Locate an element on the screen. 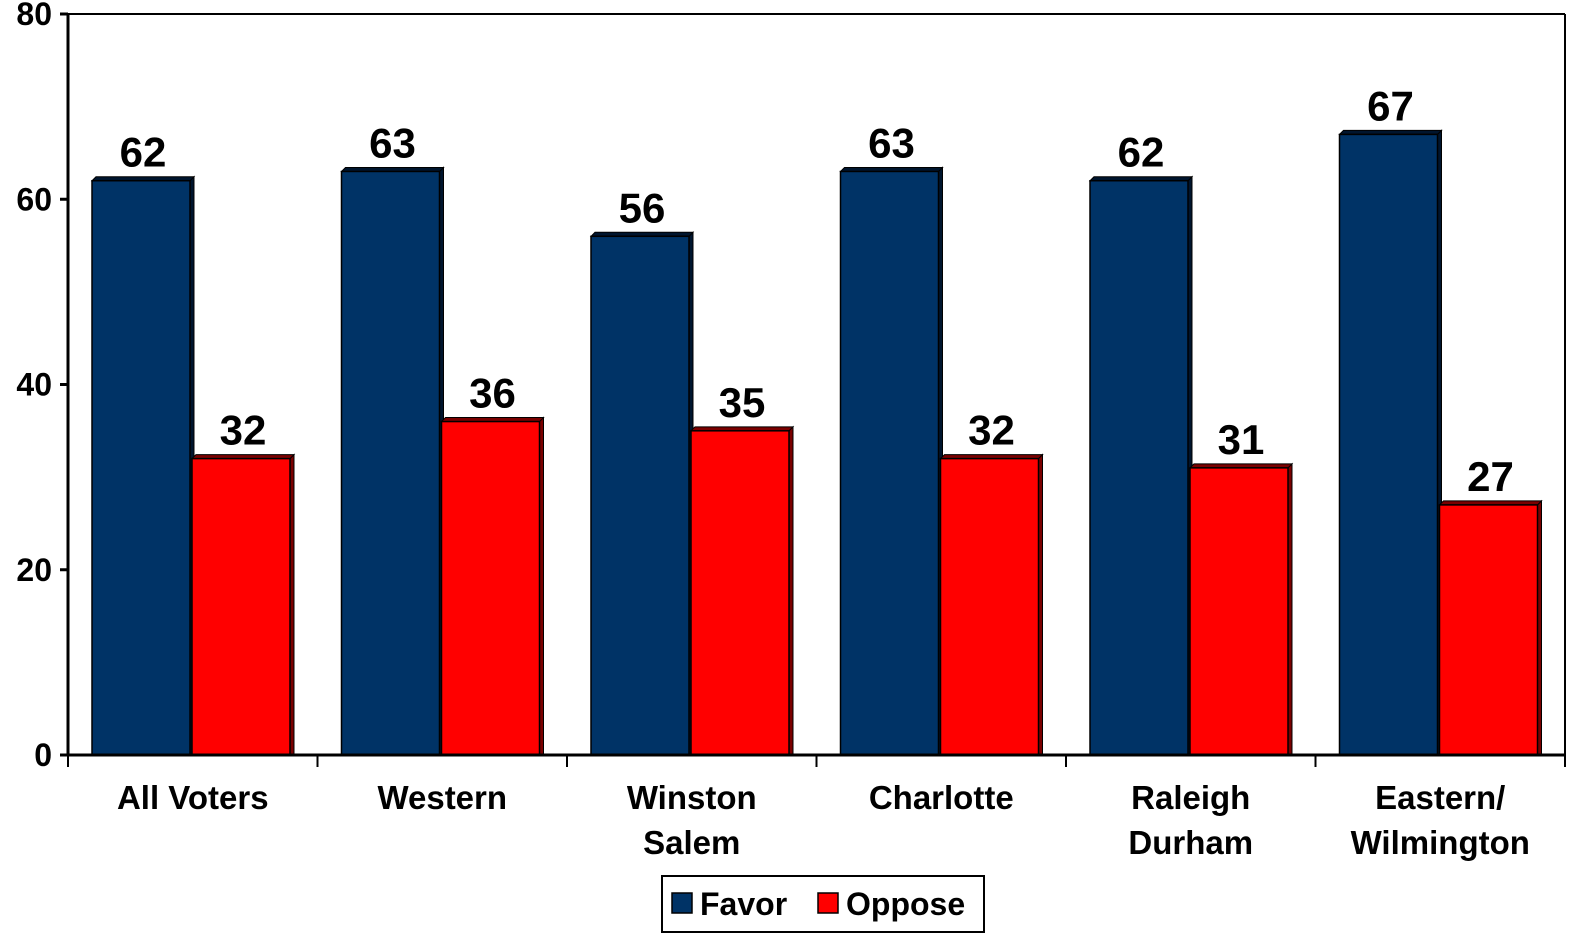 The height and width of the screenshot is (944, 1593). bar-oppose-all-voters is located at coordinates (241, 606).